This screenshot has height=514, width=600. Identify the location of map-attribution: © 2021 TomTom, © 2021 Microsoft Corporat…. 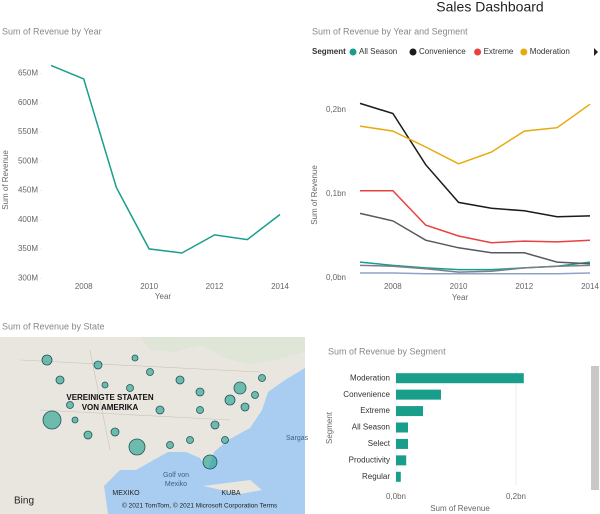
(200, 506).